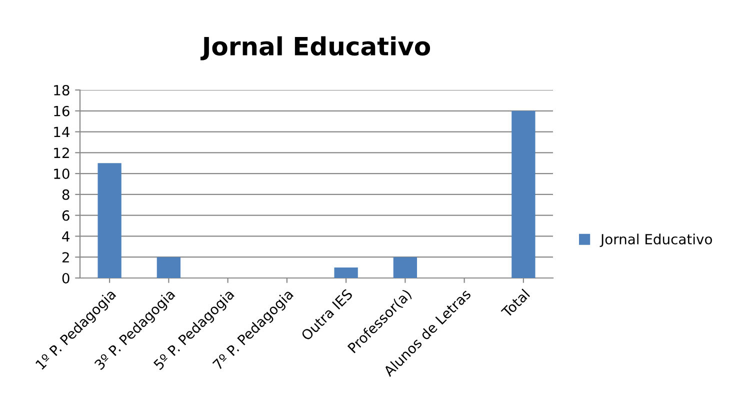  What do you see at coordinates (66, 236) in the screenshot?
I see `y-tick-label: 4` at bounding box center [66, 236].